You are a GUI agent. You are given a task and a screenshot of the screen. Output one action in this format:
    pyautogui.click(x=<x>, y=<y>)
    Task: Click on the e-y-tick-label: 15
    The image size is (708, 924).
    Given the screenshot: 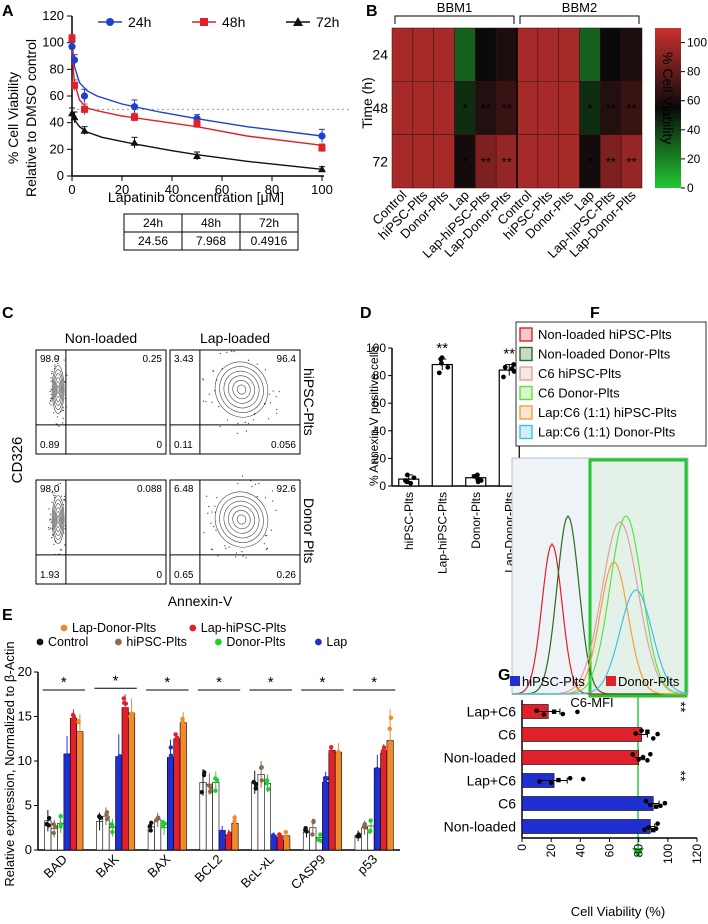 What is the action you would take?
    pyautogui.click(x=25, y=716)
    